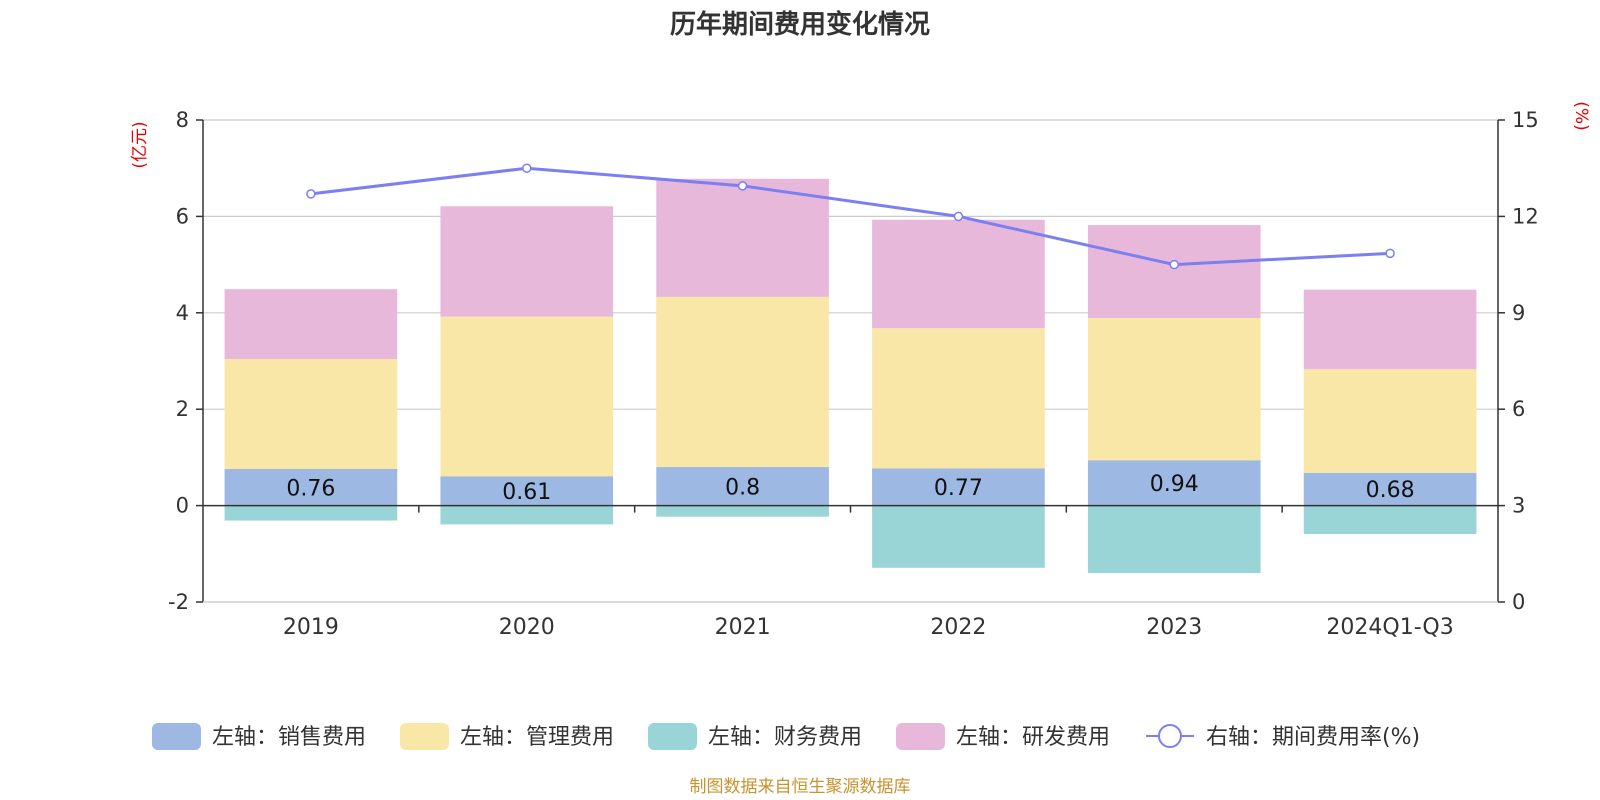 The width and height of the screenshot is (1600, 800). Describe the element at coordinates (1525, 216) in the screenshot. I see `right-tick-label: 12` at that location.